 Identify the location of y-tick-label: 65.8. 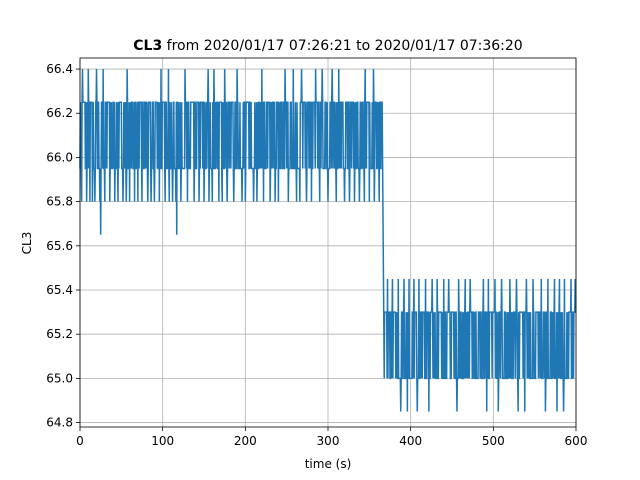
(59, 202).